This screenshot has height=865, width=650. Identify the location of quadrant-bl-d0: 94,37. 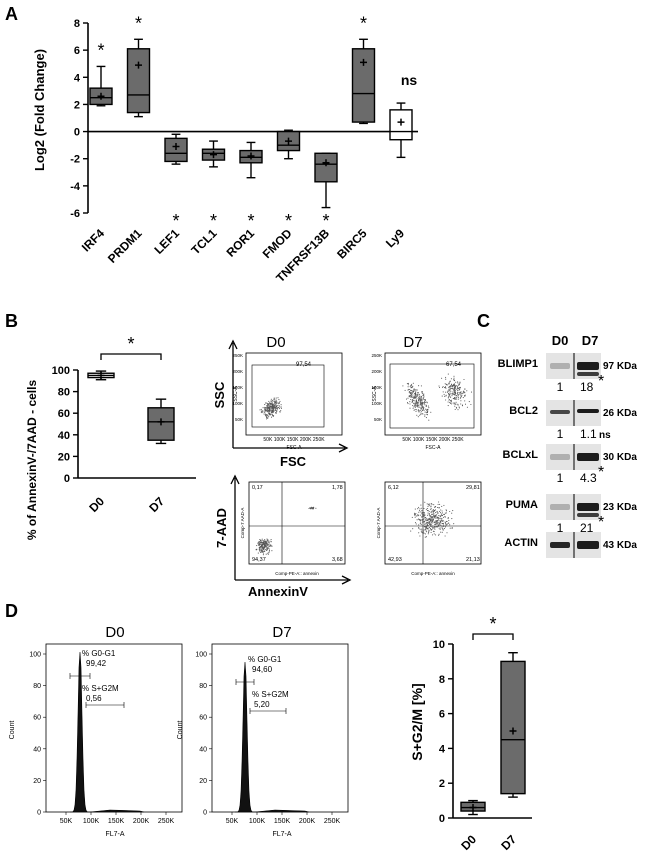
(259, 560).